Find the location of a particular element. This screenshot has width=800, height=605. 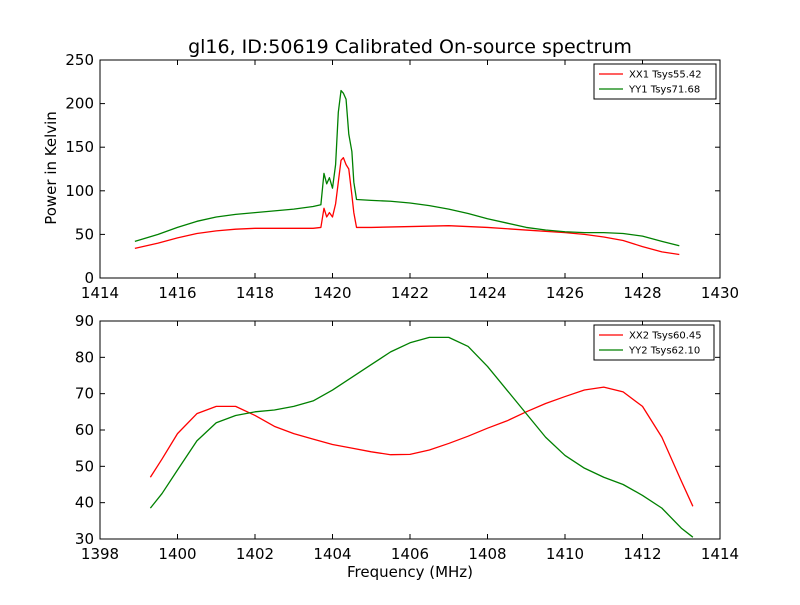

y-tick-label-top: 250 is located at coordinates (79, 60).